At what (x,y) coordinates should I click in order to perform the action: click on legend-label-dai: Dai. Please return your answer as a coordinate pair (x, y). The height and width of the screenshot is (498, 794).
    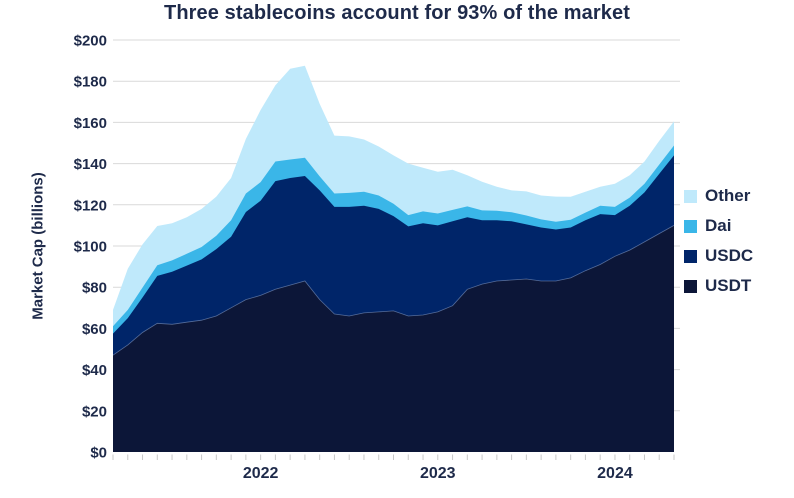
    Looking at the image, I should click on (718, 225).